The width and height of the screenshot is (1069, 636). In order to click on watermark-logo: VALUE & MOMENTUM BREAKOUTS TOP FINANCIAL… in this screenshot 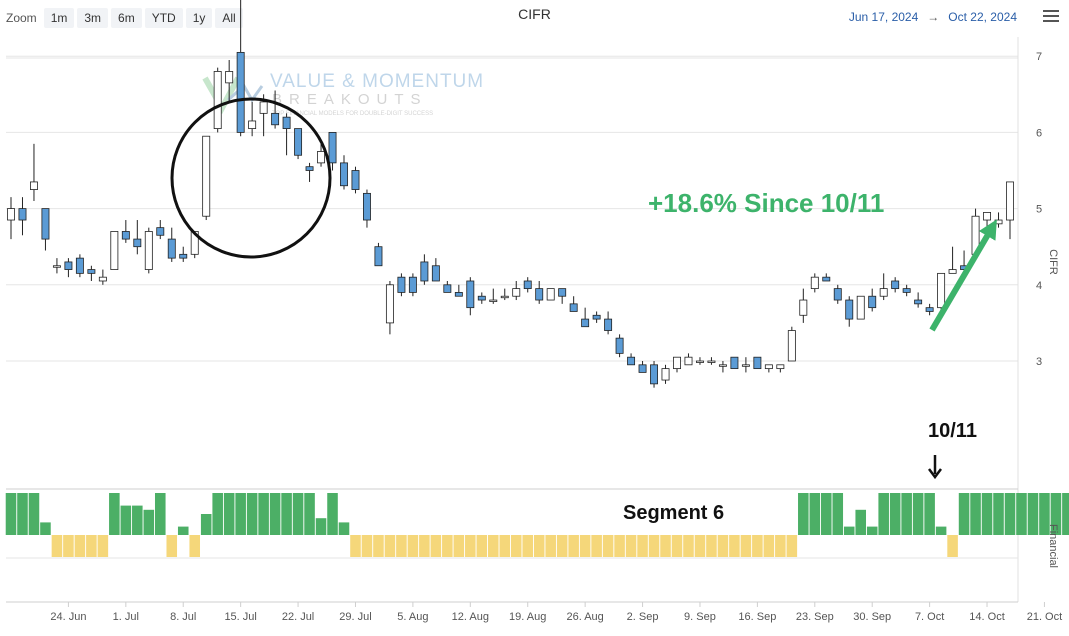, I will do `click(342, 94)`.